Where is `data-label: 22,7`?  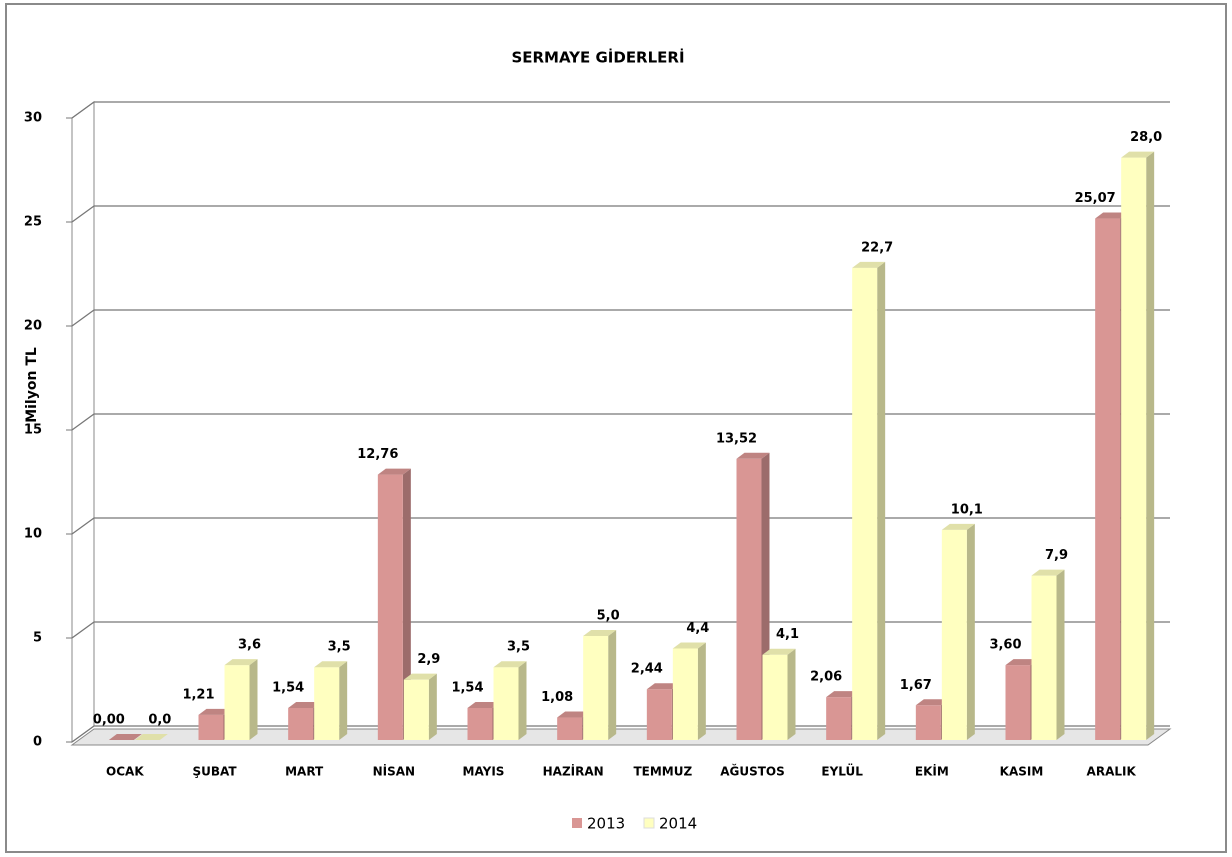
data-label: 22,7 is located at coordinates (877, 247).